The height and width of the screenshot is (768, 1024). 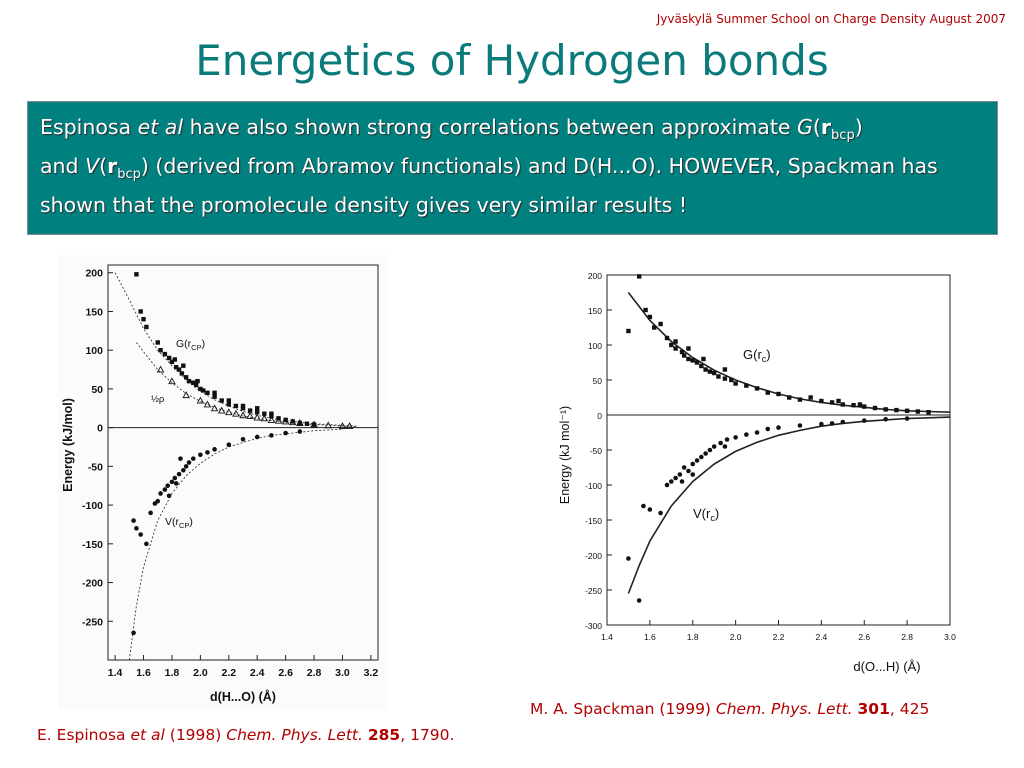 I want to click on text-G: G, so click(x=805, y=127).